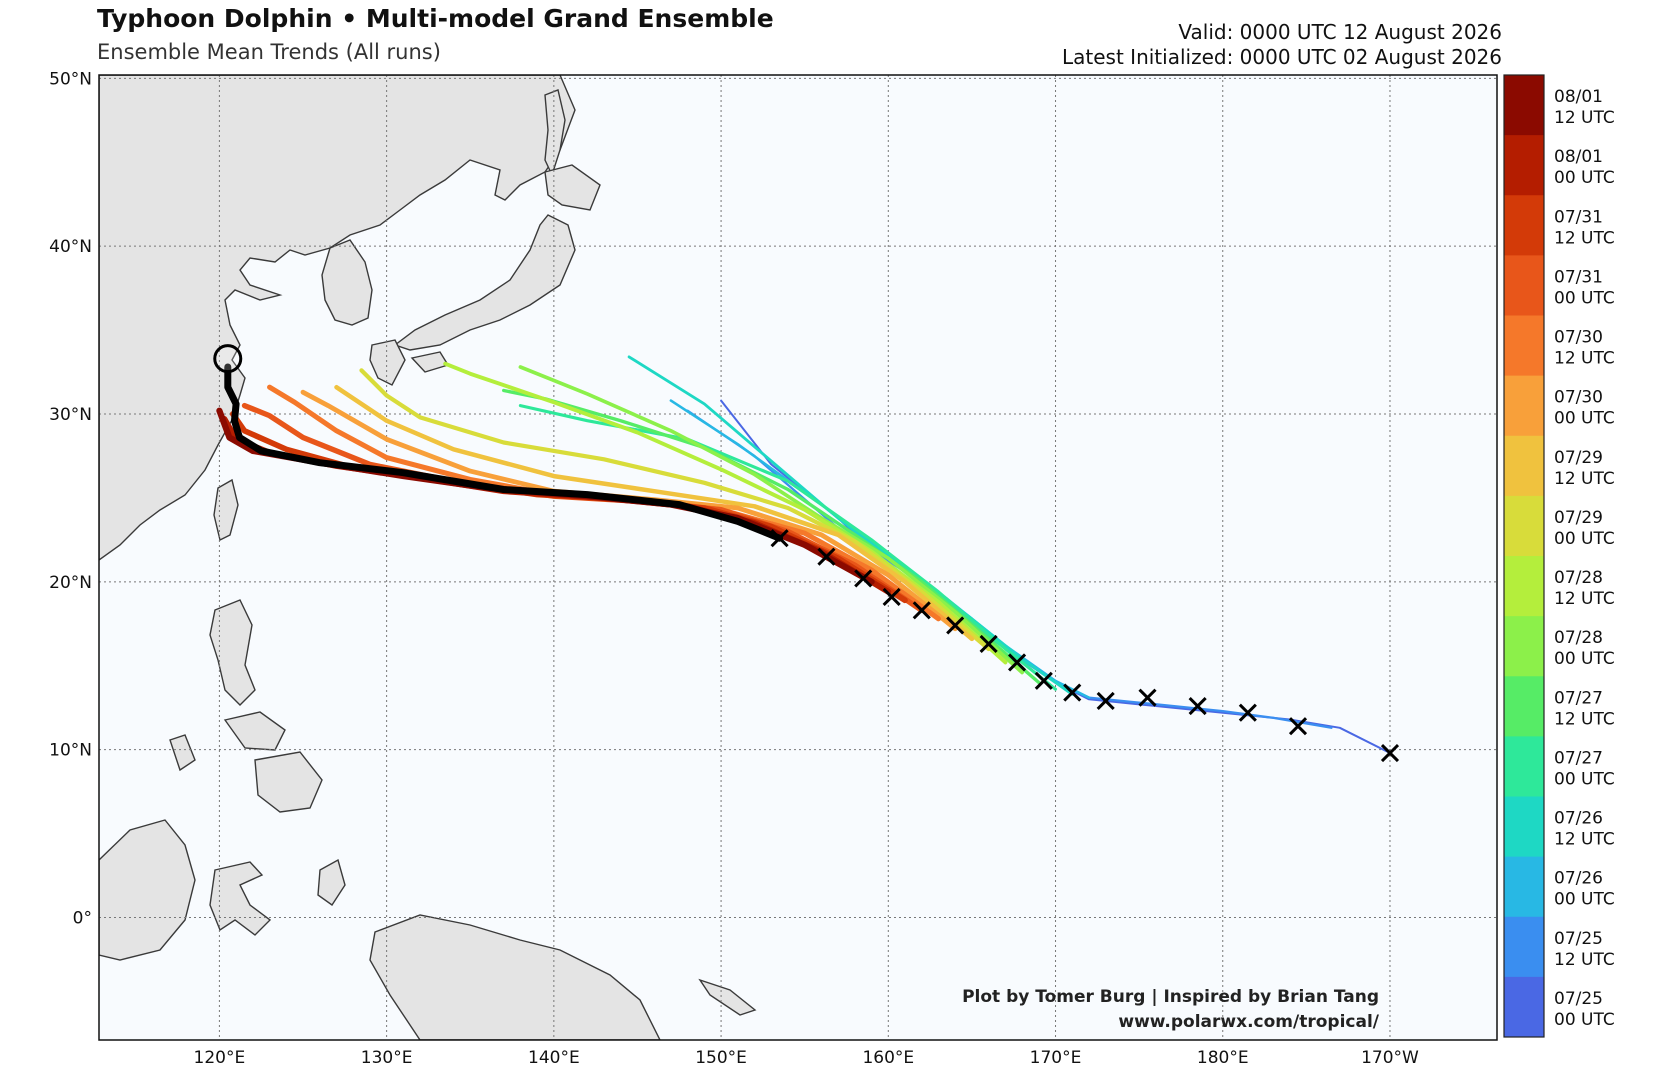 The height and width of the screenshot is (1068, 1662). Describe the element at coordinates (228, 359) in the screenshot. I see `current-position-circle` at that location.